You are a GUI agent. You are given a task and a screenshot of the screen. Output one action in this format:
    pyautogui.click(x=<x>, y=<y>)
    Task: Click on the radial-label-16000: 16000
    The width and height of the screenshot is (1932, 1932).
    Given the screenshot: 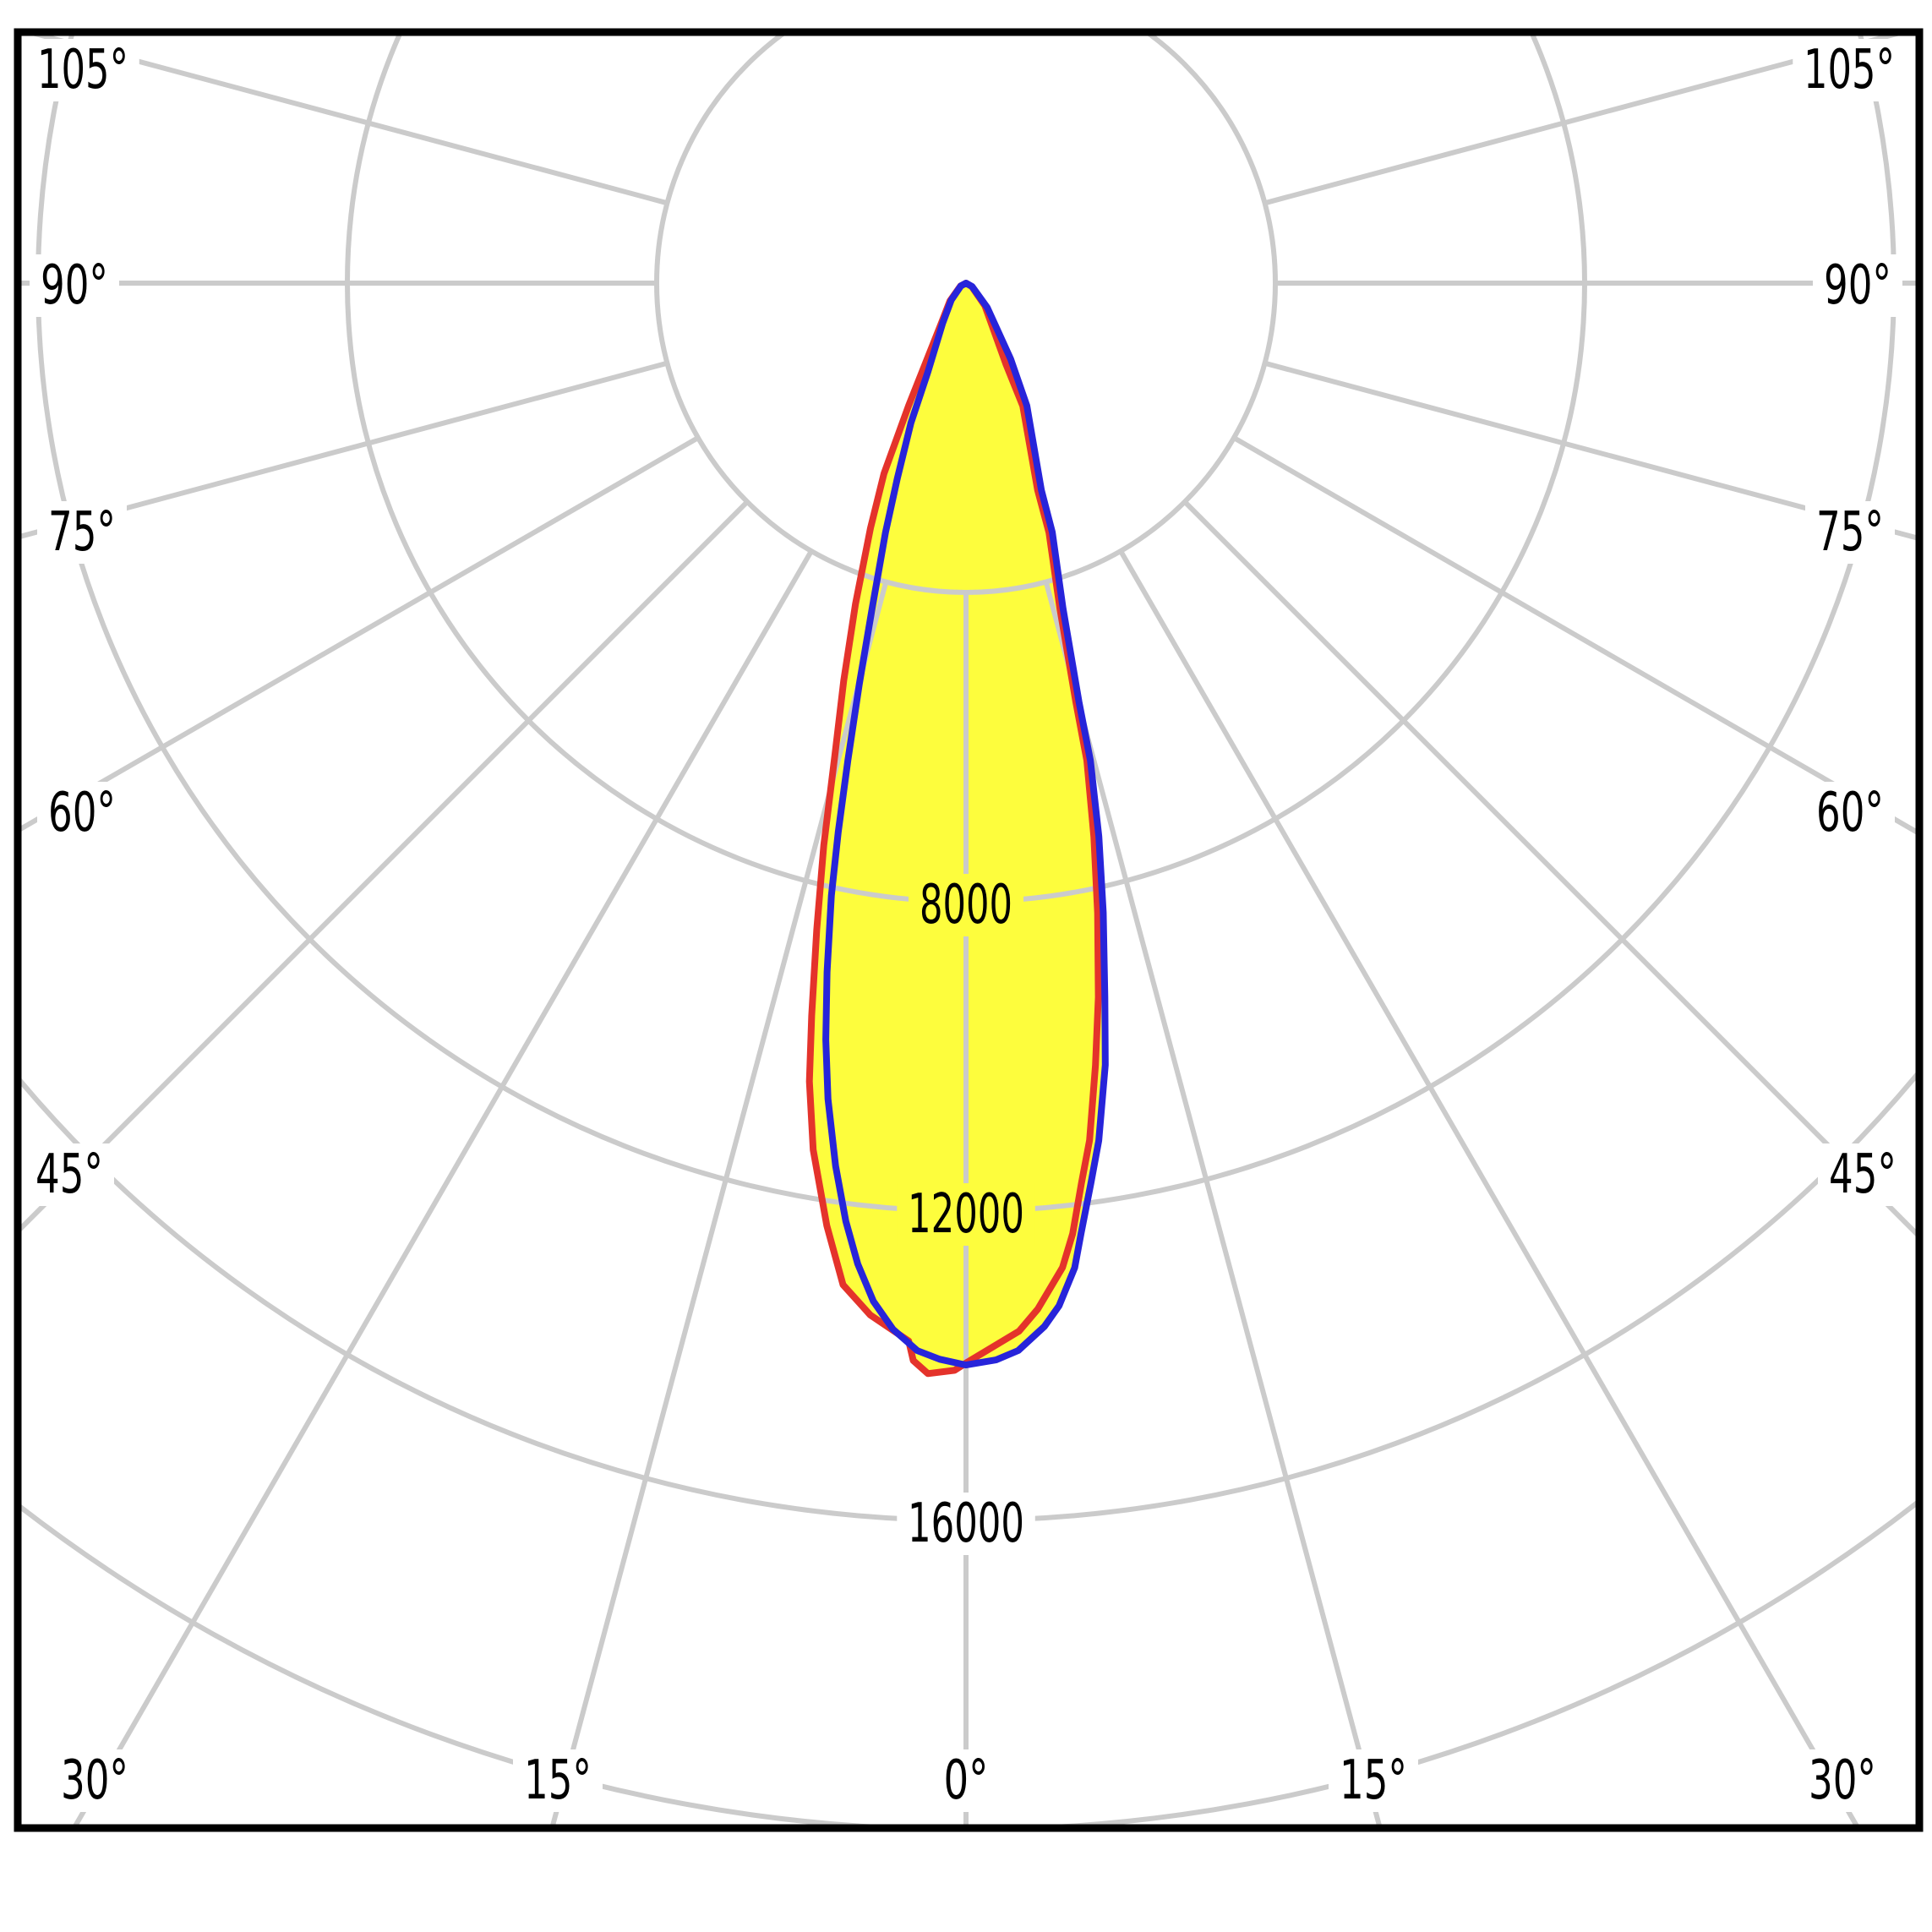 What is the action you would take?
    pyautogui.click(x=966, y=1524)
    